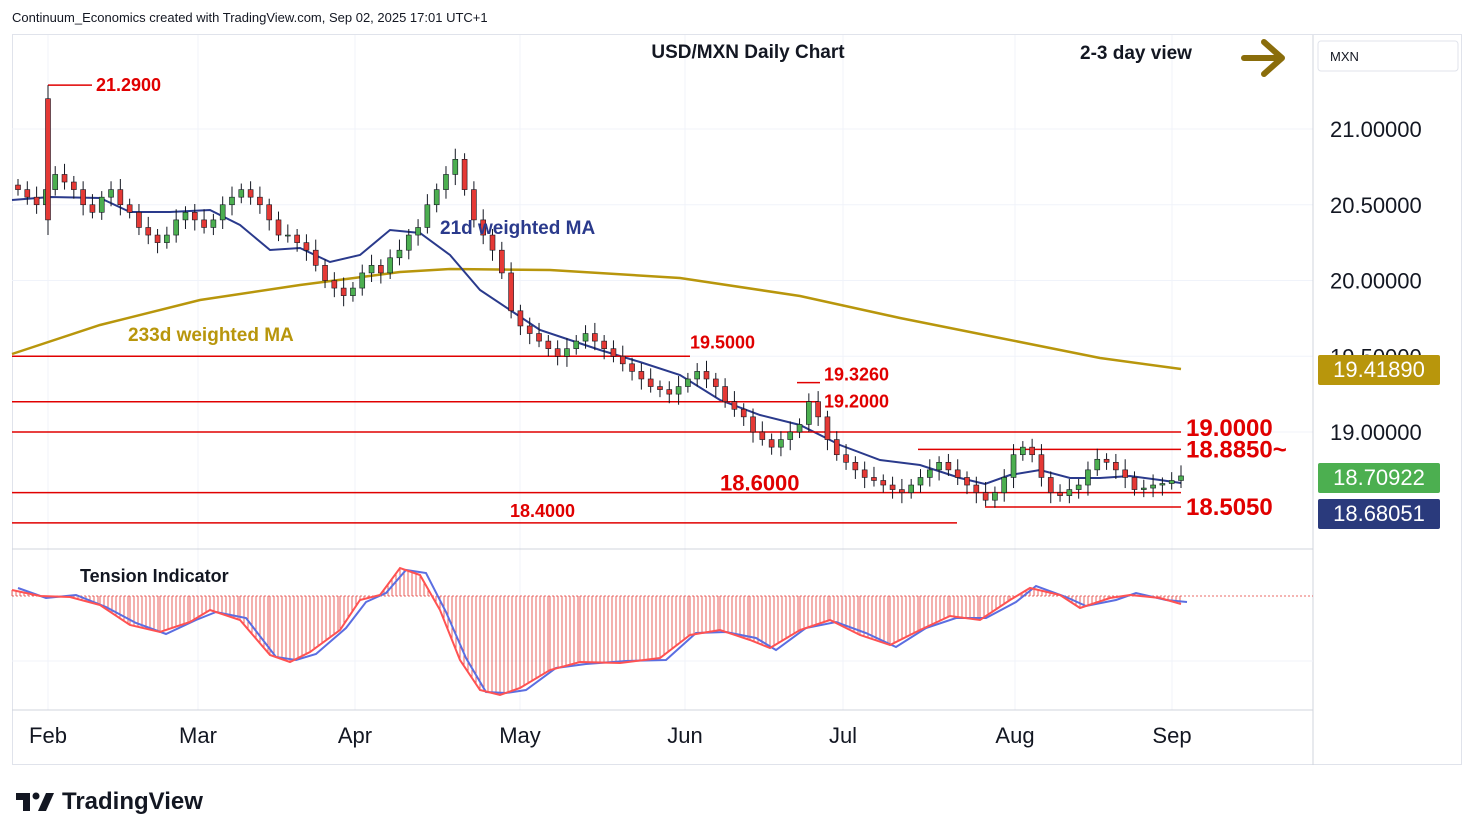 The height and width of the screenshot is (840, 1474). I want to click on tension-indicator-pane, so click(662, 631).